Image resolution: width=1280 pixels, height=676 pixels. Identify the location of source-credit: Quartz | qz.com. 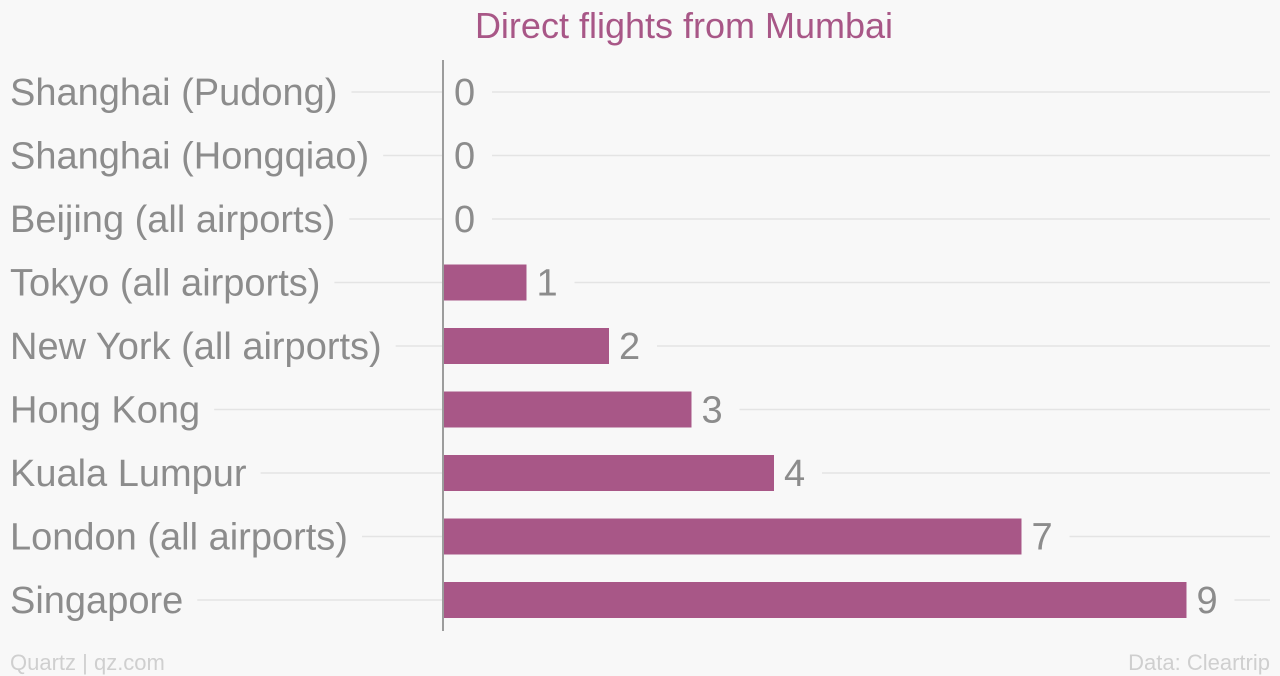
(87, 662).